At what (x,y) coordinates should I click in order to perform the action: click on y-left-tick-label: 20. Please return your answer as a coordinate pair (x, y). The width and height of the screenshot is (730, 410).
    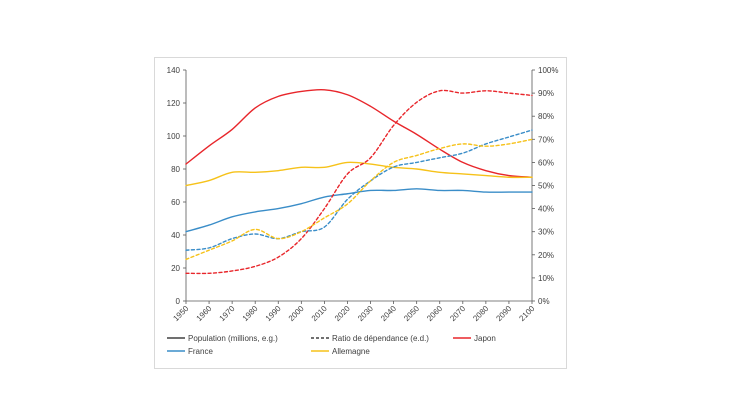
    Looking at the image, I should click on (175, 268).